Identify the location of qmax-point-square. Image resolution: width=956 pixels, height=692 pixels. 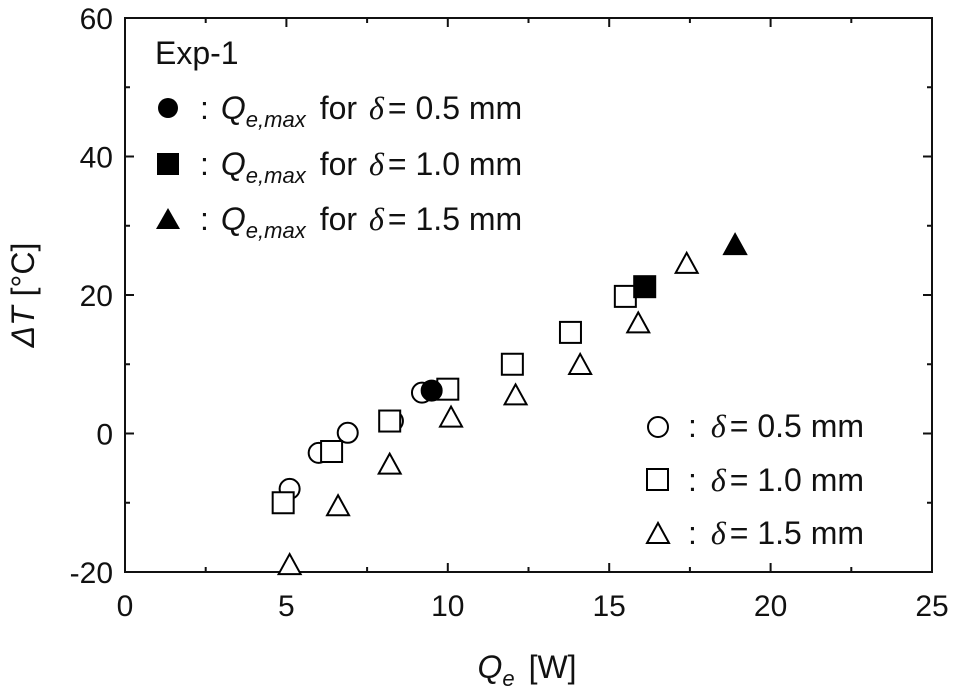
(645, 287).